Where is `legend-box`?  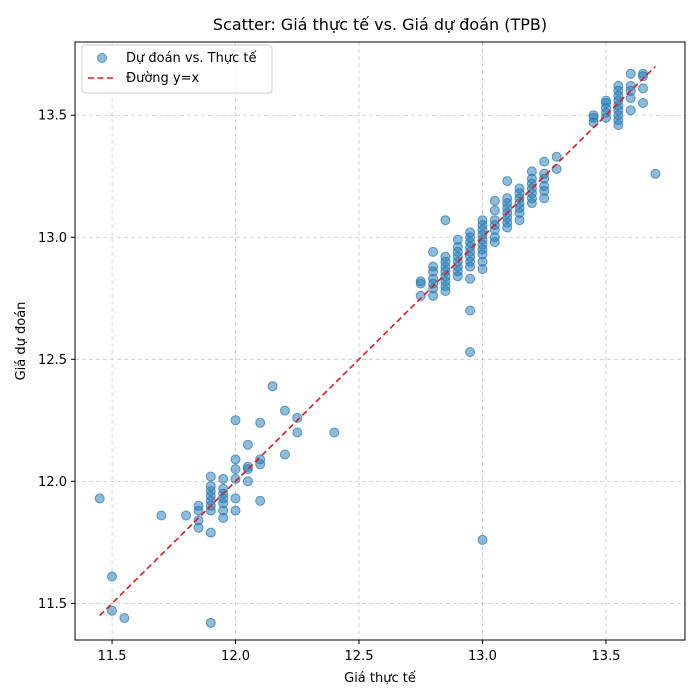 legend-box is located at coordinates (177, 69).